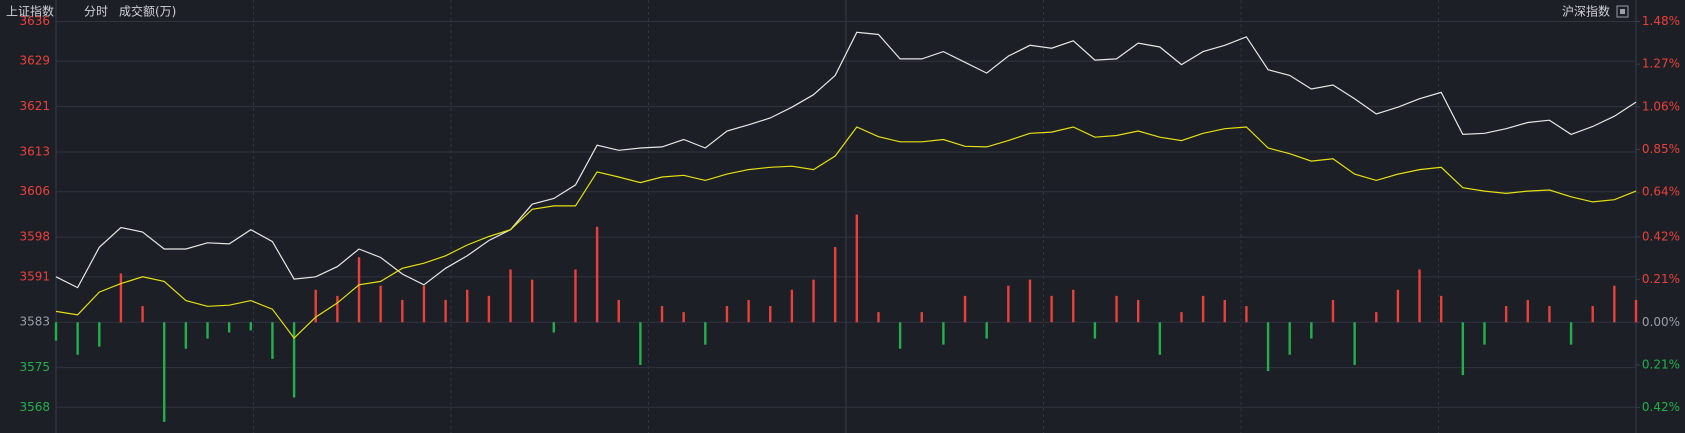  I want to click on toggle-icon, so click(1622, 11).